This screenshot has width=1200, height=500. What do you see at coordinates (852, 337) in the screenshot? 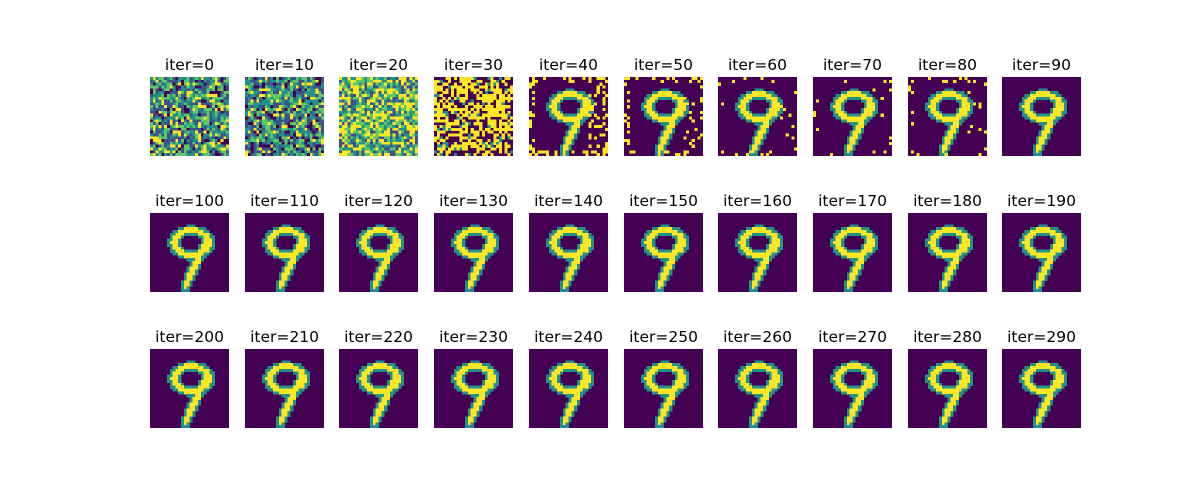
I see `panel-title: iter=270` at bounding box center [852, 337].